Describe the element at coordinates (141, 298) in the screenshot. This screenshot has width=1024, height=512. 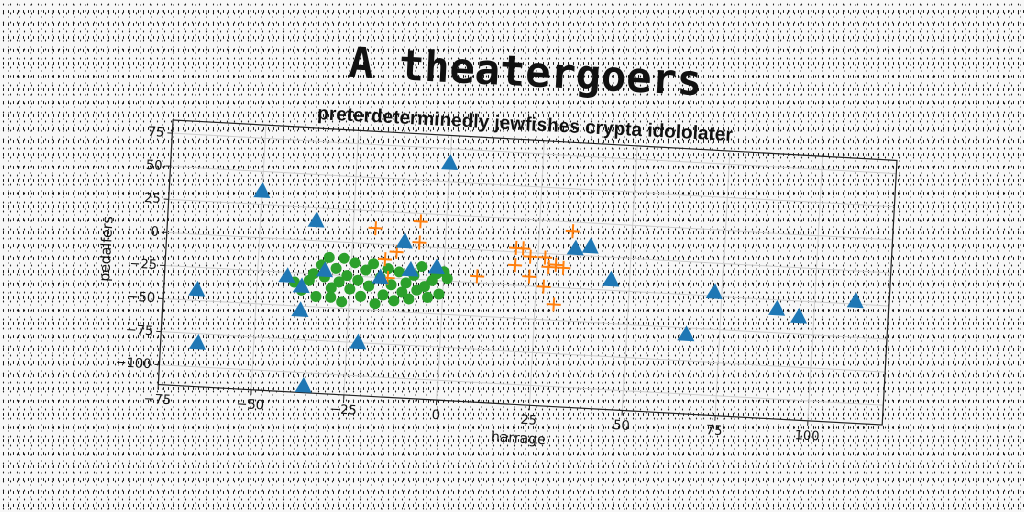
I see `y-tick-label: −50` at that location.